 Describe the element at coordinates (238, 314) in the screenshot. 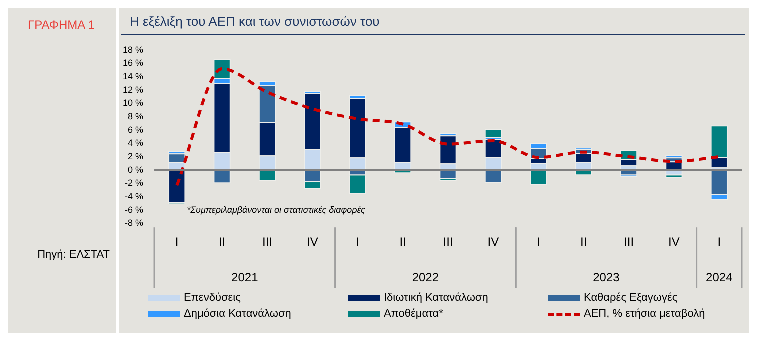

I see `legend-label: Δημόσια Κατανάλωση` at that location.